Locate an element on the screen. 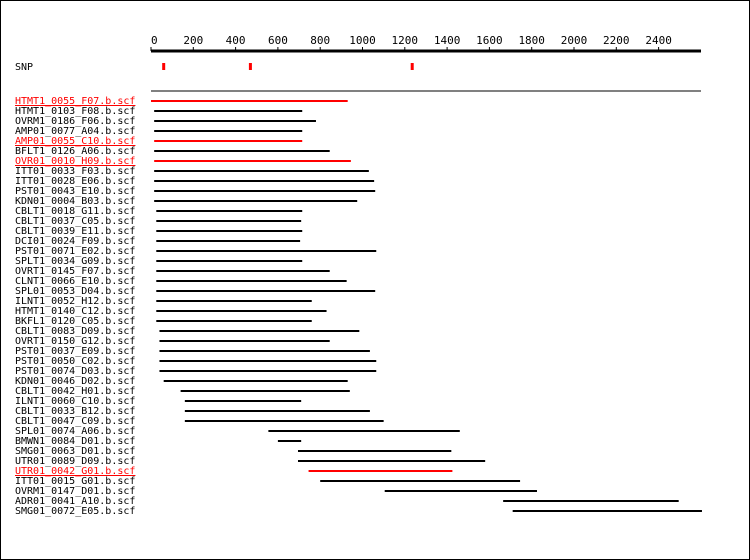  axis-tick-label: 1000 is located at coordinates (362, 40).